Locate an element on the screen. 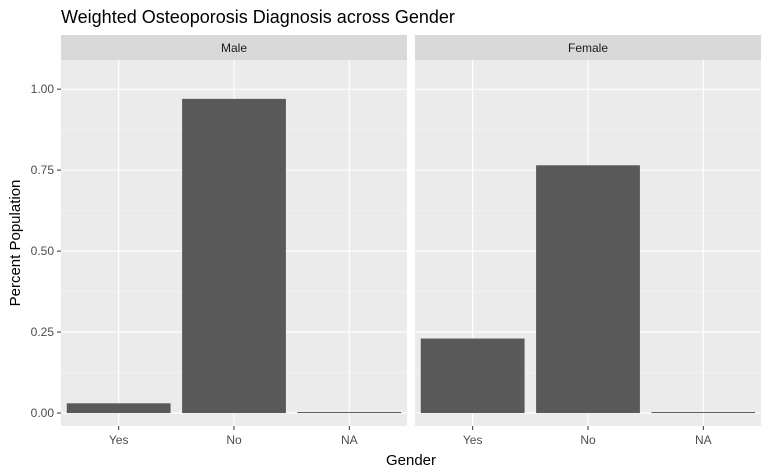 This screenshot has height=475, width=770. y-tick-label: 0.50 is located at coordinates (43, 251).